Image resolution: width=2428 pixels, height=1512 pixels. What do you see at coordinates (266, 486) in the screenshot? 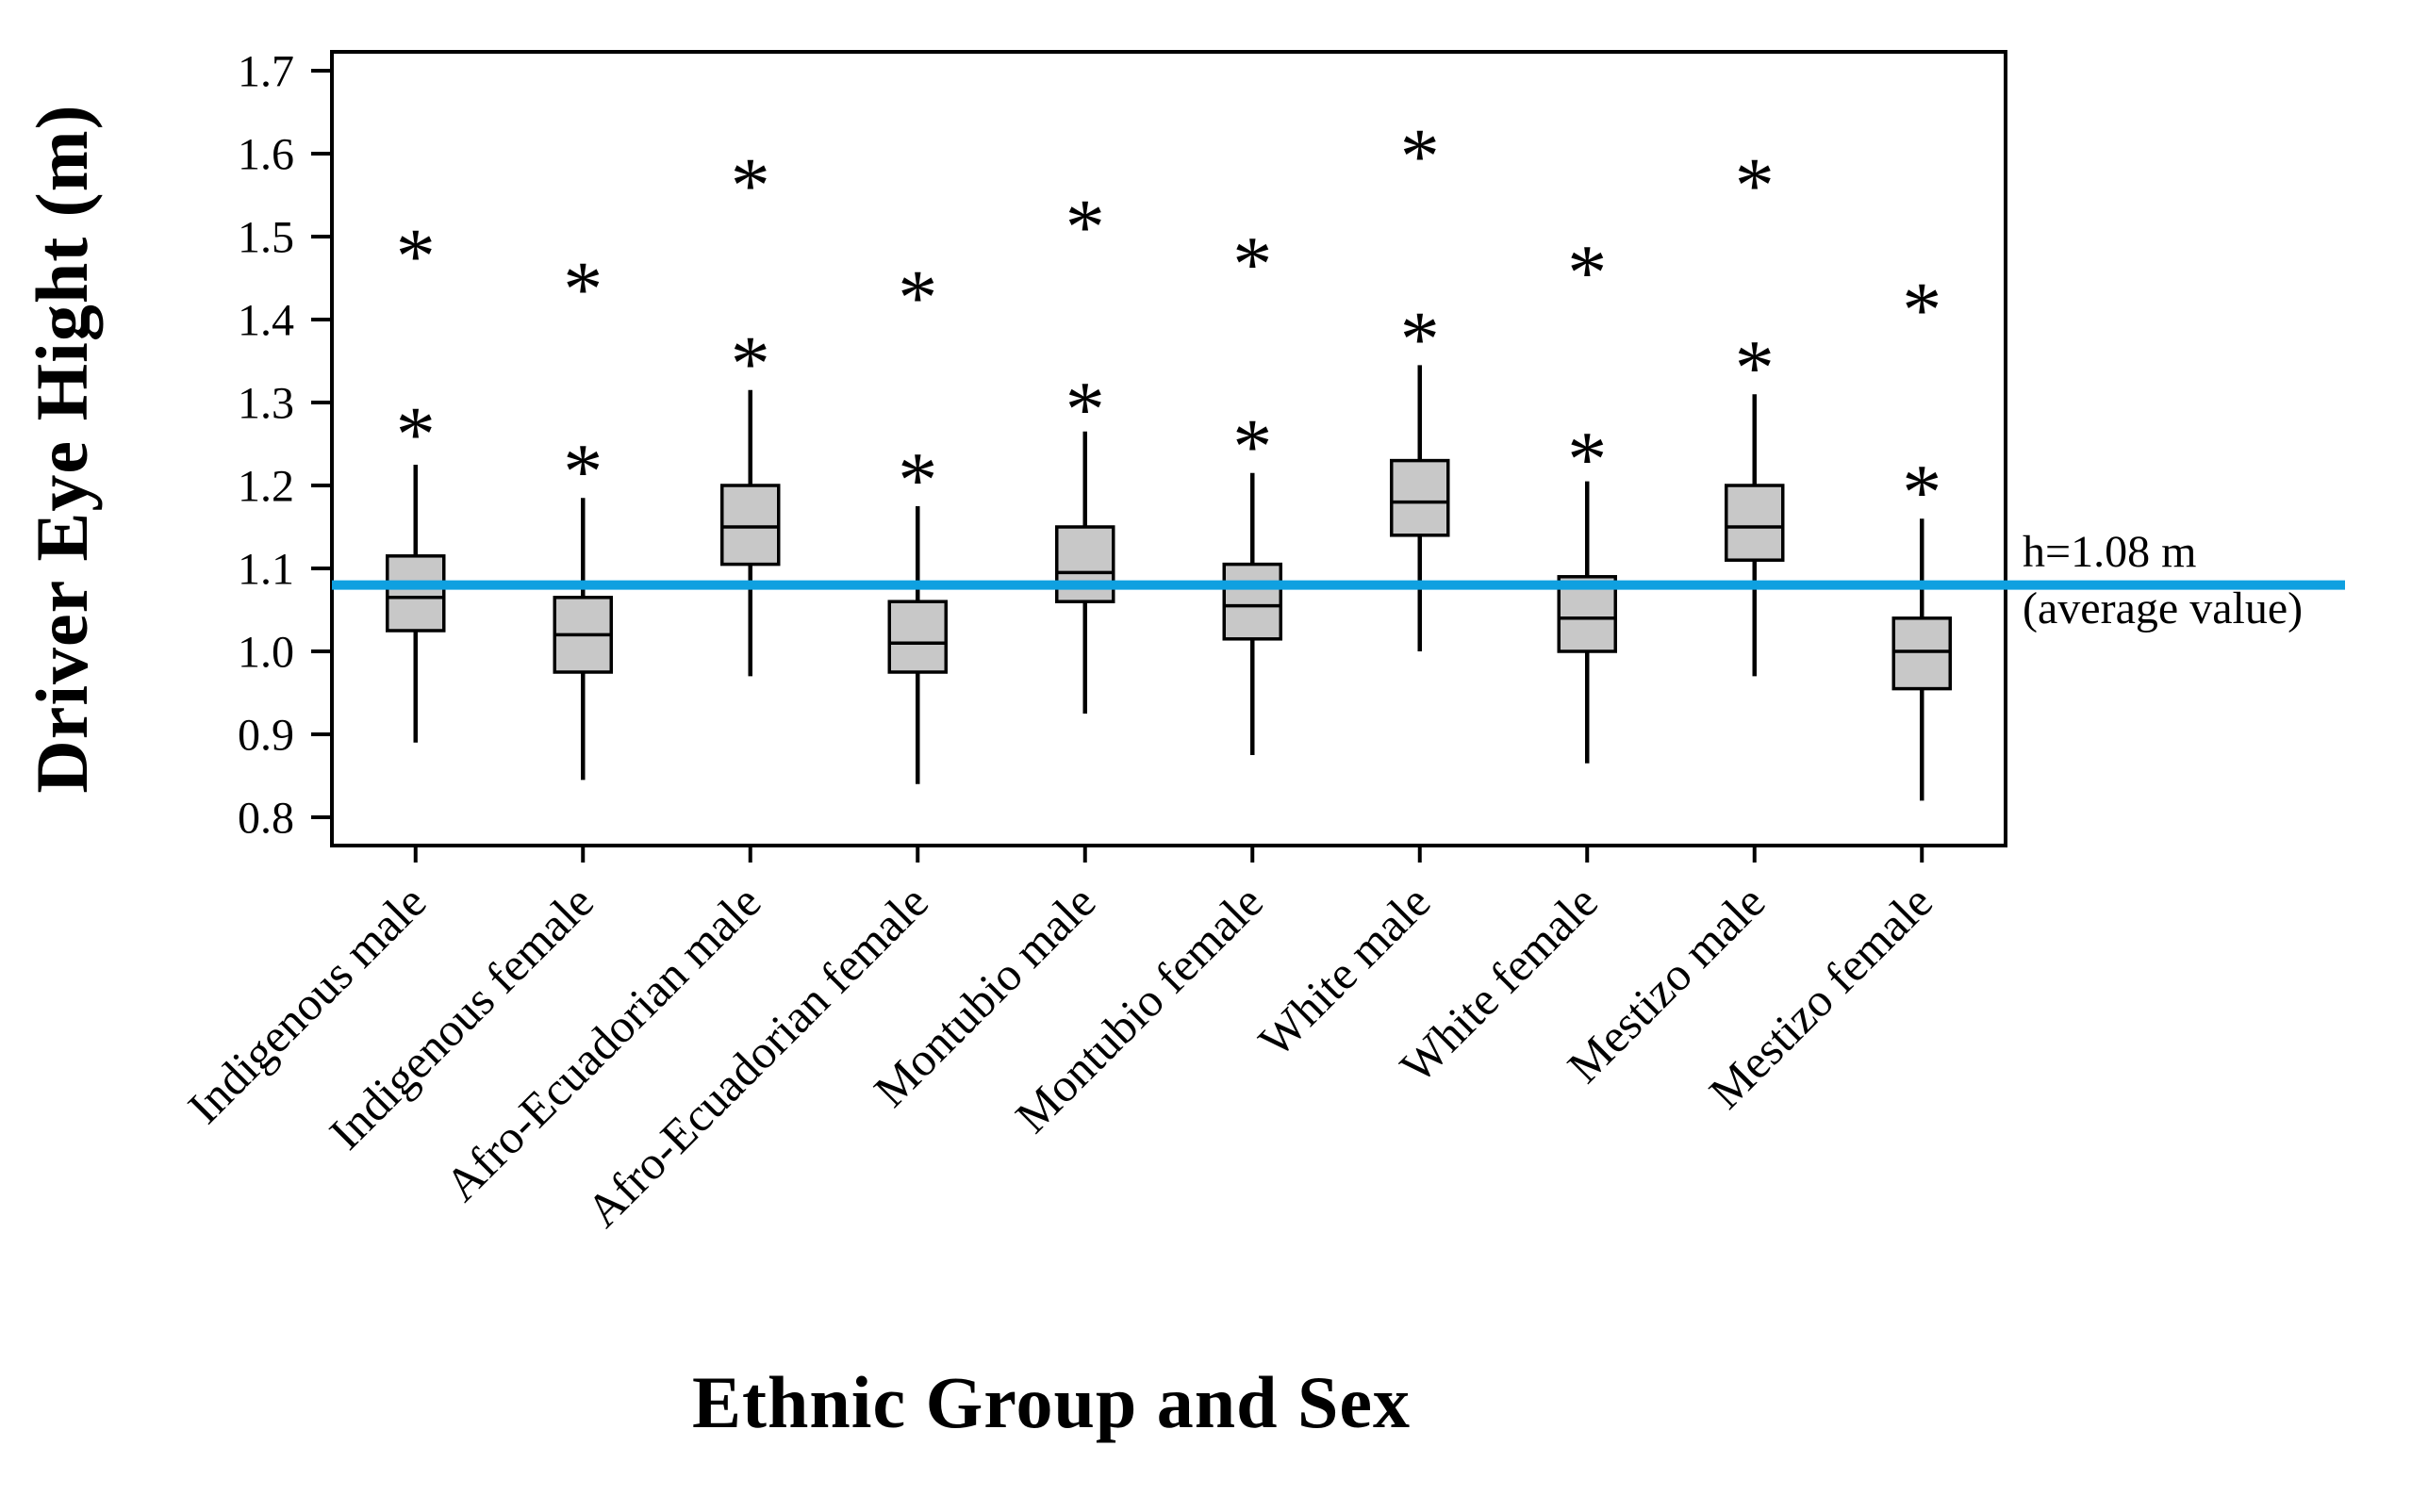
I see `y-tick-label: 1.2` at bounding box center [266, 486].